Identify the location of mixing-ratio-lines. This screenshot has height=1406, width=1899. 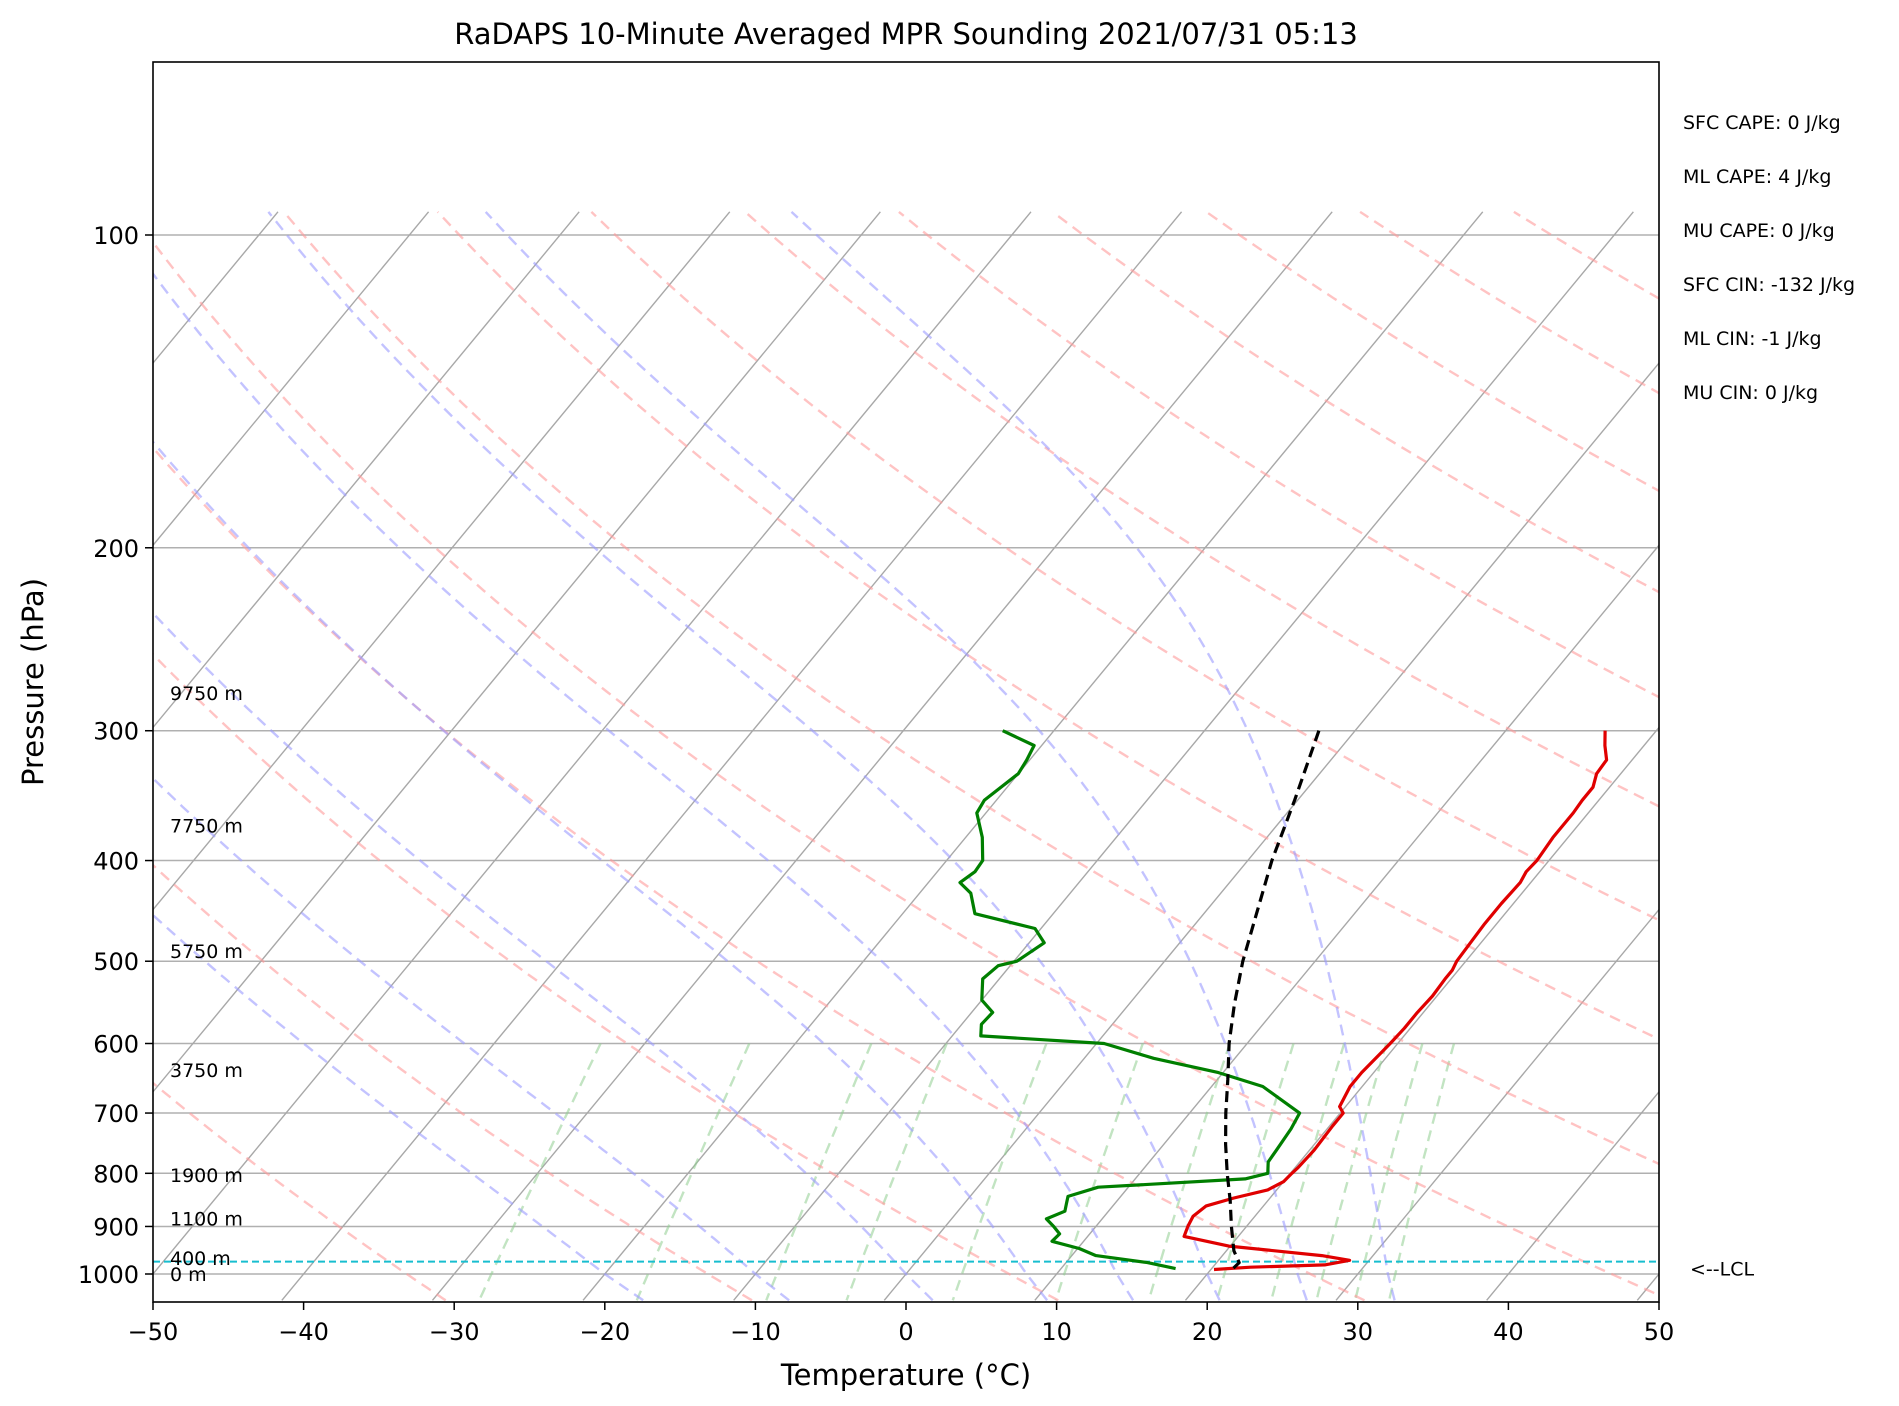
(967, 1171).